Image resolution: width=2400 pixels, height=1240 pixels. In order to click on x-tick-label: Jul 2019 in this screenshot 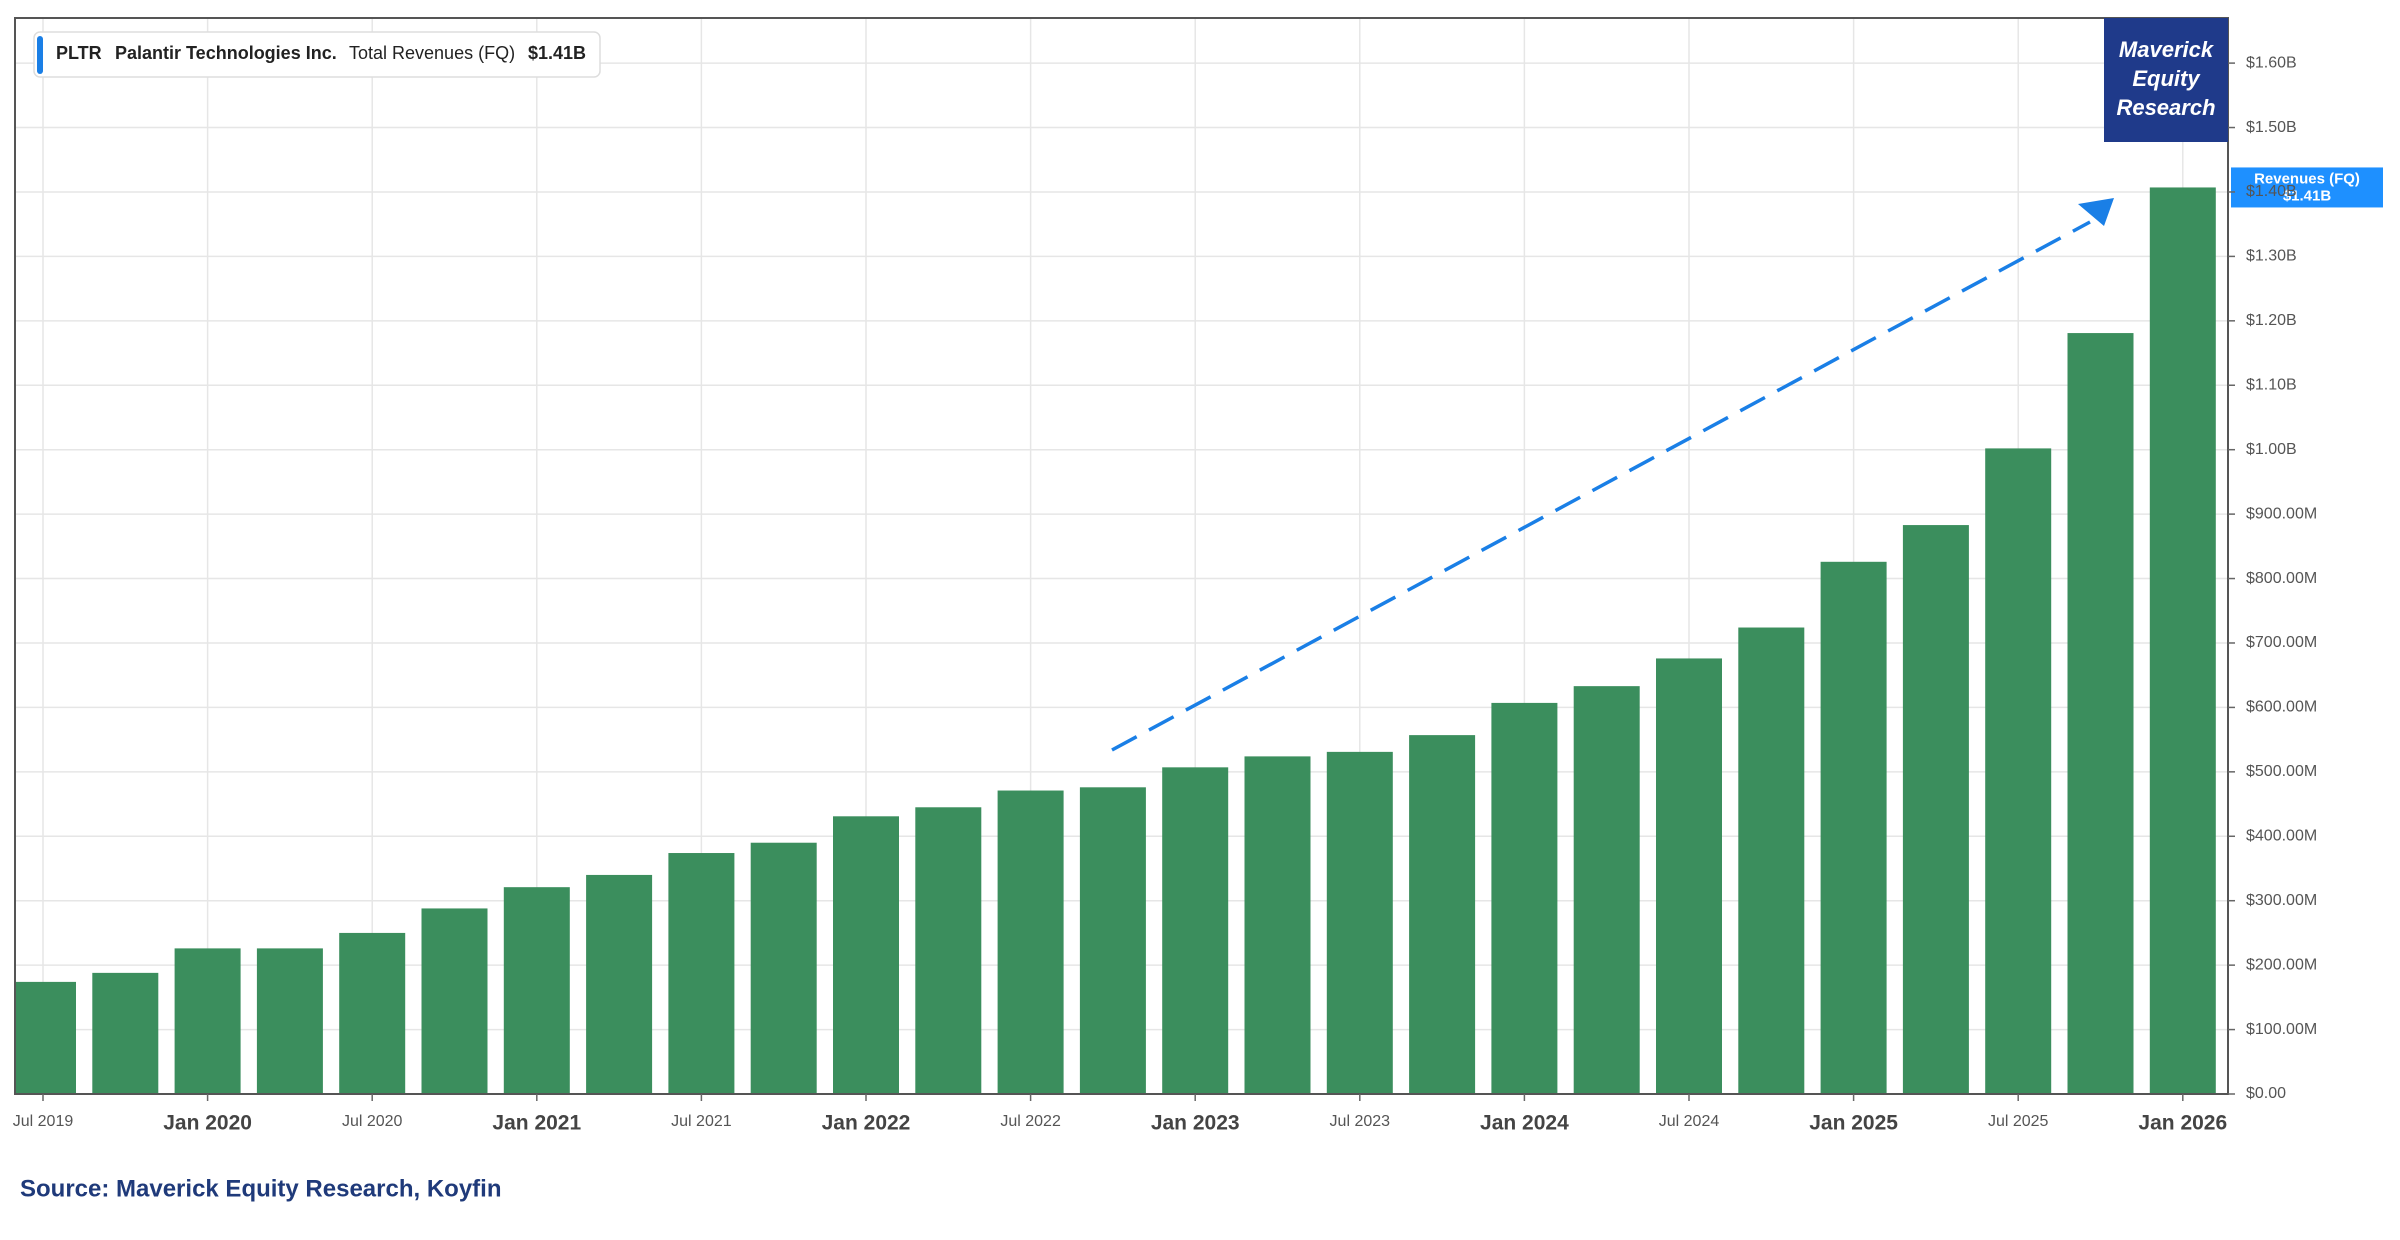, I will do `click(43, 1121)`.